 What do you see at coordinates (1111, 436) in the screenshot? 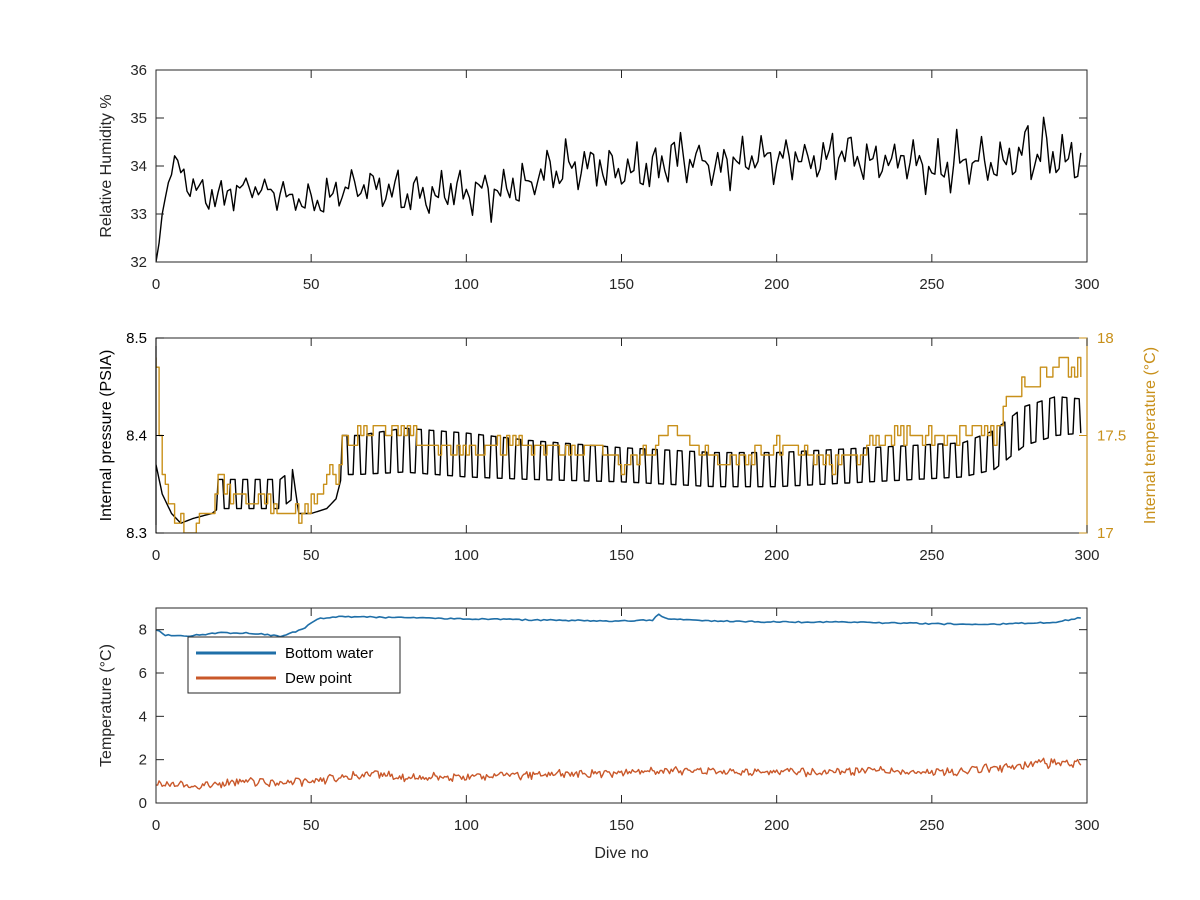
I see `y-right-tick-label: 17.5` at bounding box center [1111, 436].